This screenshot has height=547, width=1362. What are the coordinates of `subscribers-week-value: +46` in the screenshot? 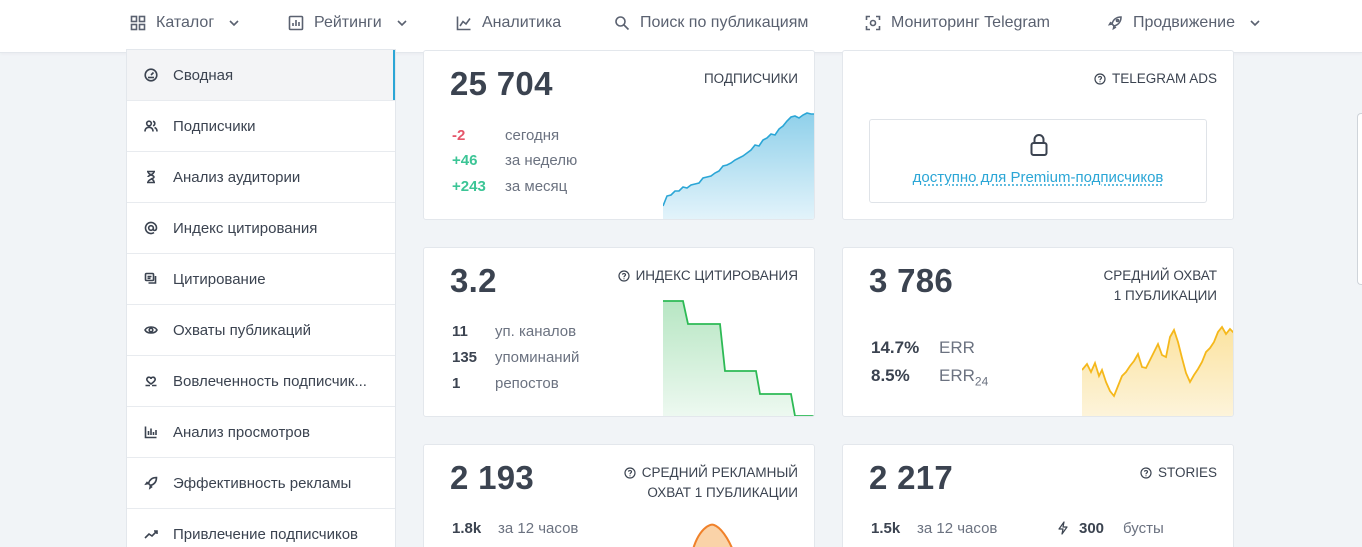 It's located at (465, 160).